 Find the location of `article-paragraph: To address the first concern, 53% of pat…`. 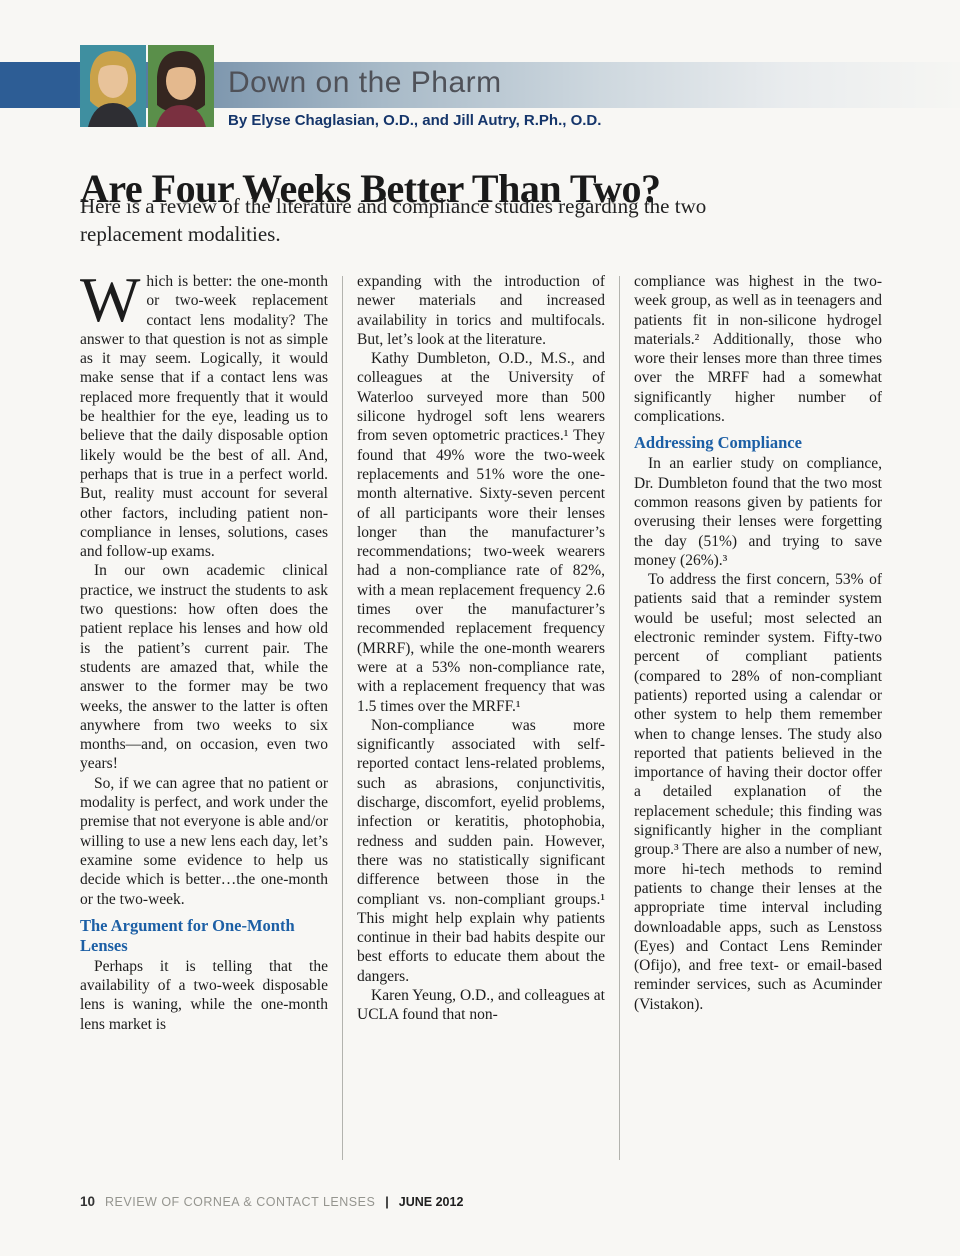

article-paragraph: To address the first concern, 53% of pat… is located at coordinates (758, 792).